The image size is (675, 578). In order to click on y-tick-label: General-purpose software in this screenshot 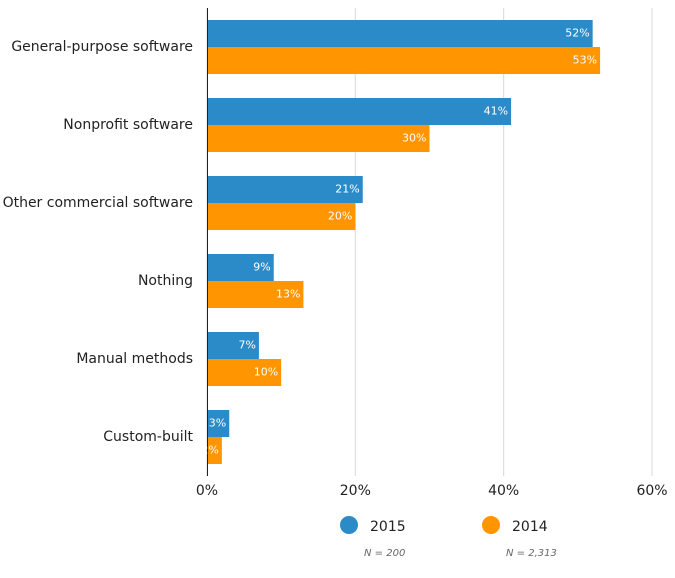, I will do `click(102, 47)`.